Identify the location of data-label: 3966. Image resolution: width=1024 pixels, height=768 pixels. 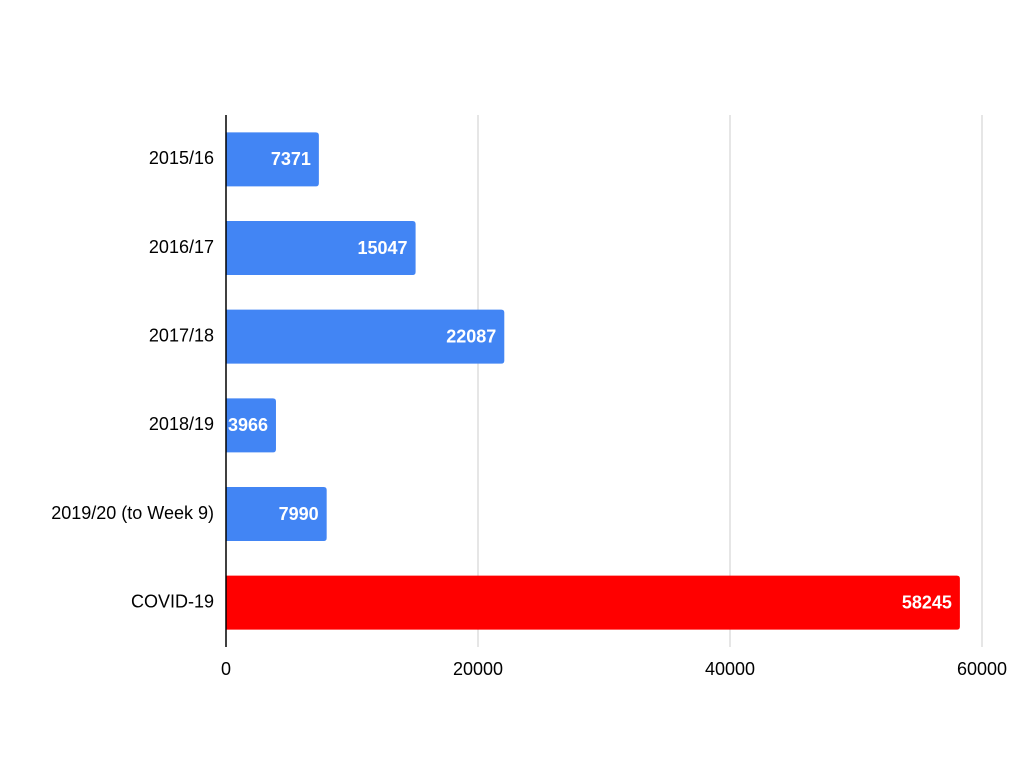
(248, 425).